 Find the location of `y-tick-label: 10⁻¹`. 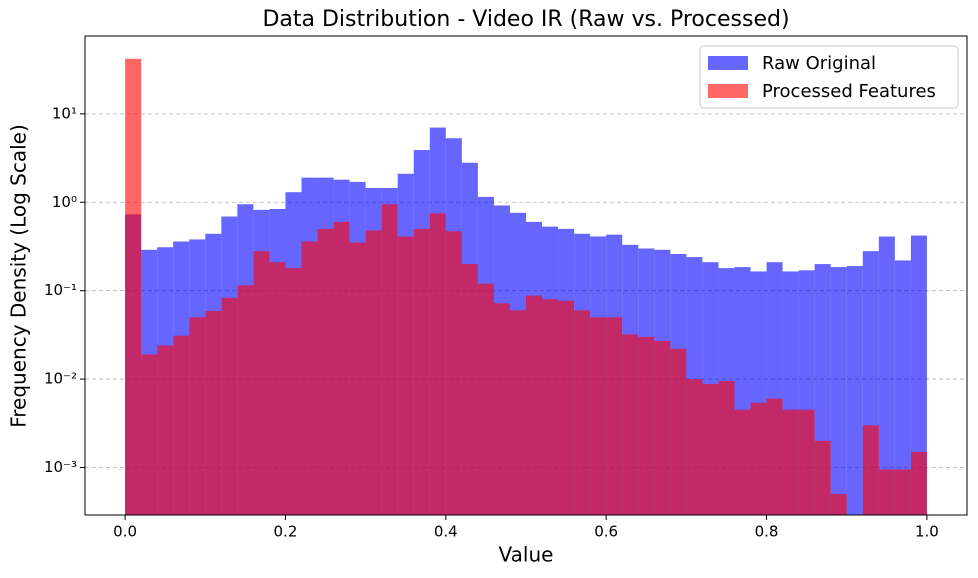

y-tick-label: 10⁻¹ is located at coordinates (60, 290).